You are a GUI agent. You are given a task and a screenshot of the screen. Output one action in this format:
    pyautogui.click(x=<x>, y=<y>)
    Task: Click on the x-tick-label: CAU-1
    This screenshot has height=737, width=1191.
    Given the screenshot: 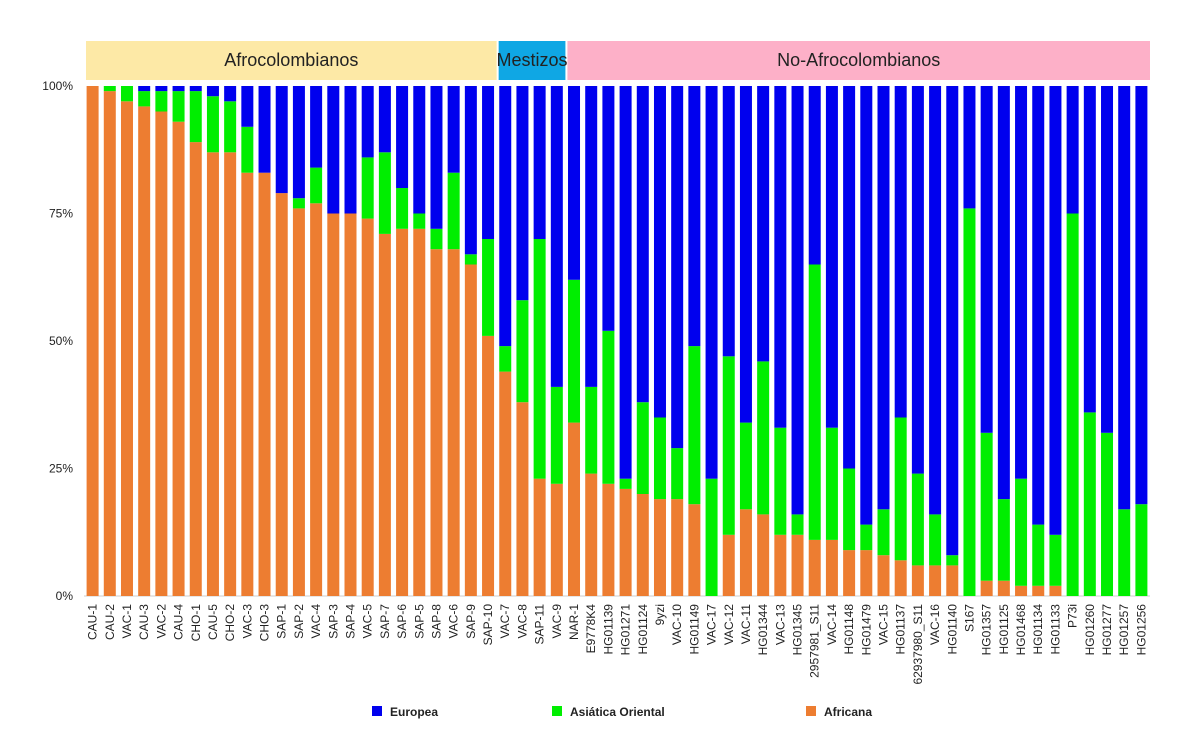 What is the action you would take?
    pyautogui.click(x=93, y=622)
    